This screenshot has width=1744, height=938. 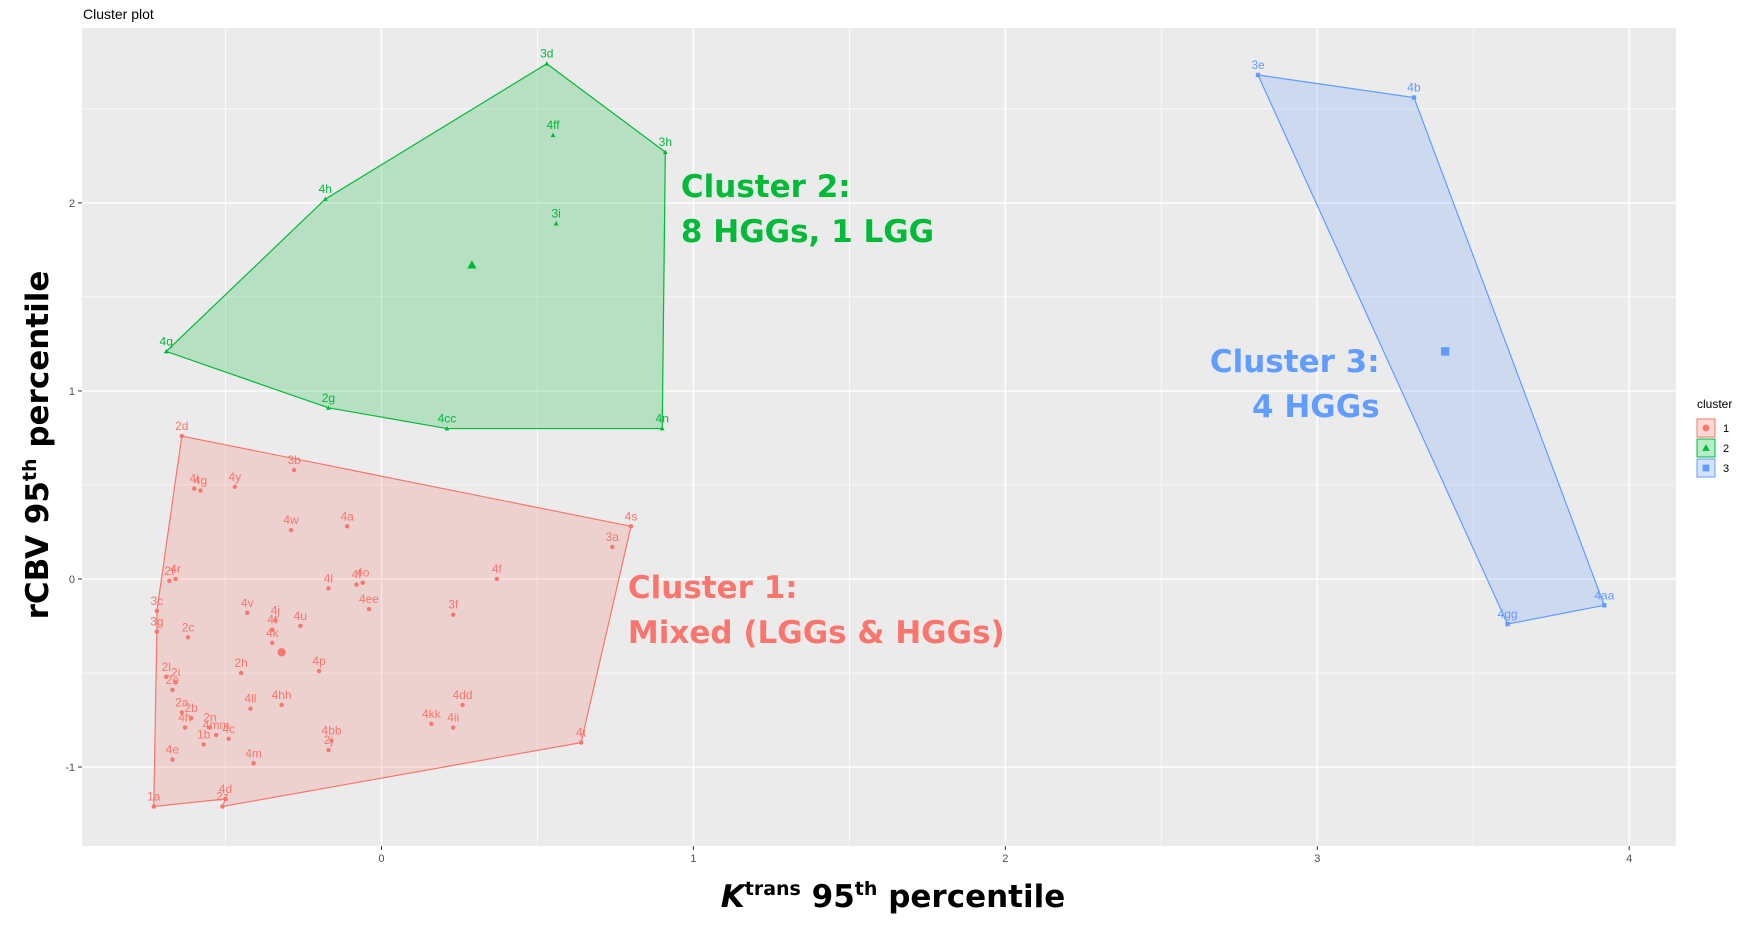 What do you see at coordinates (631, 516) in the screenshot?
I see `cluster-1-point-label: 4s` at bounding box center [631, 516].